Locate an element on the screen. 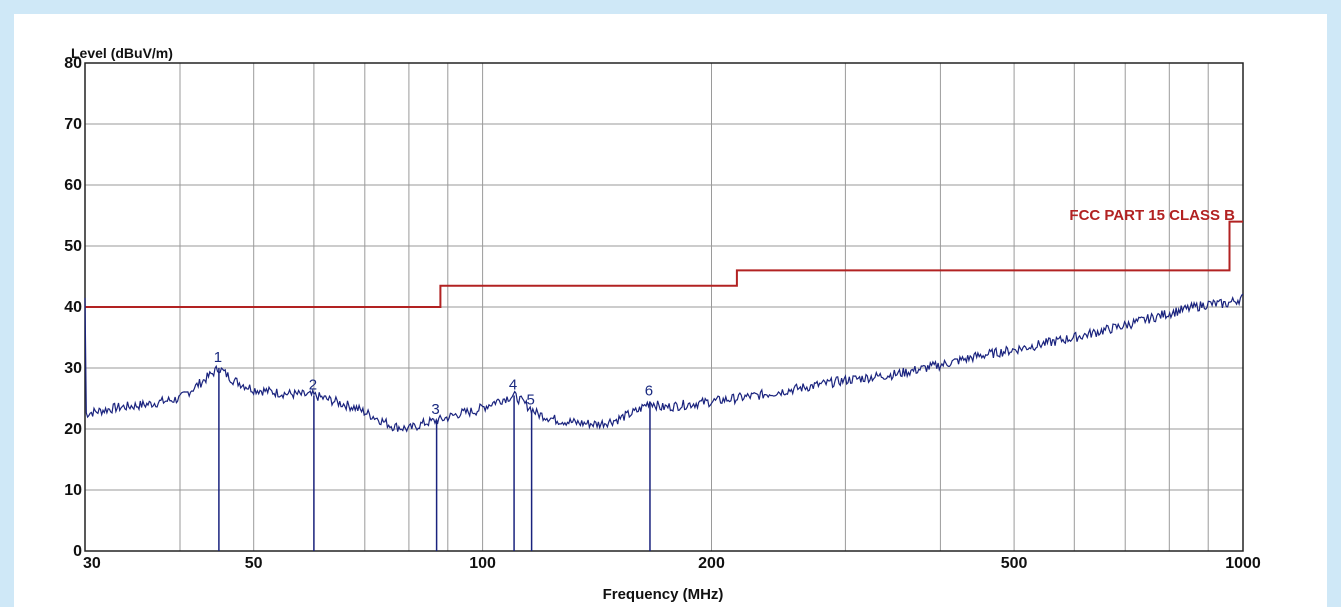 The height and width of the screenshot is (607, 1341). y-tick-label: 0 is located at coordinates (77, 551).